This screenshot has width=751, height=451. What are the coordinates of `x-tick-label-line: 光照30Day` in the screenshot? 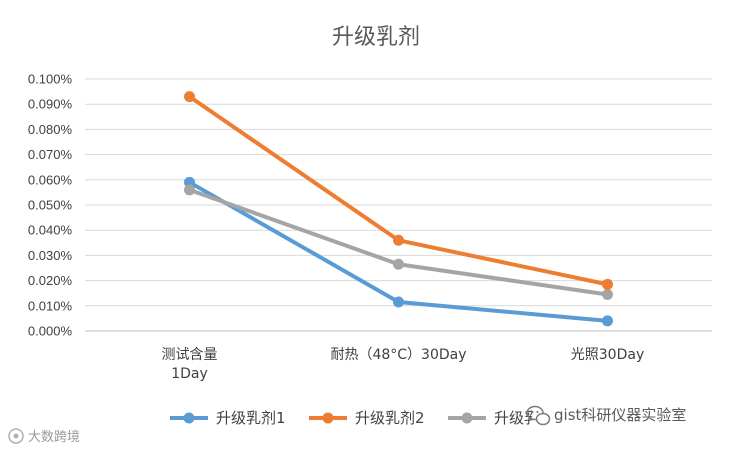 It's located at (607, 355).